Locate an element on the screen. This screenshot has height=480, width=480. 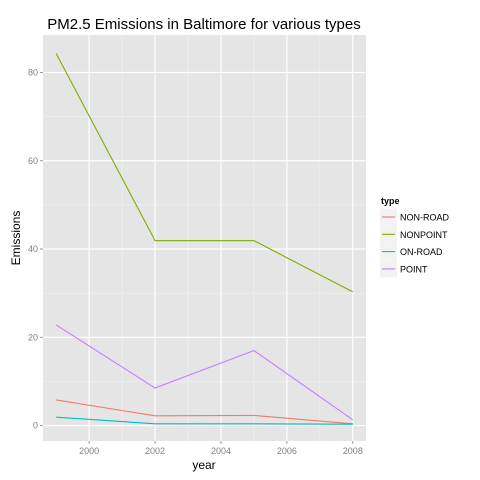
series-line-point is located at coordinates (204, 372).